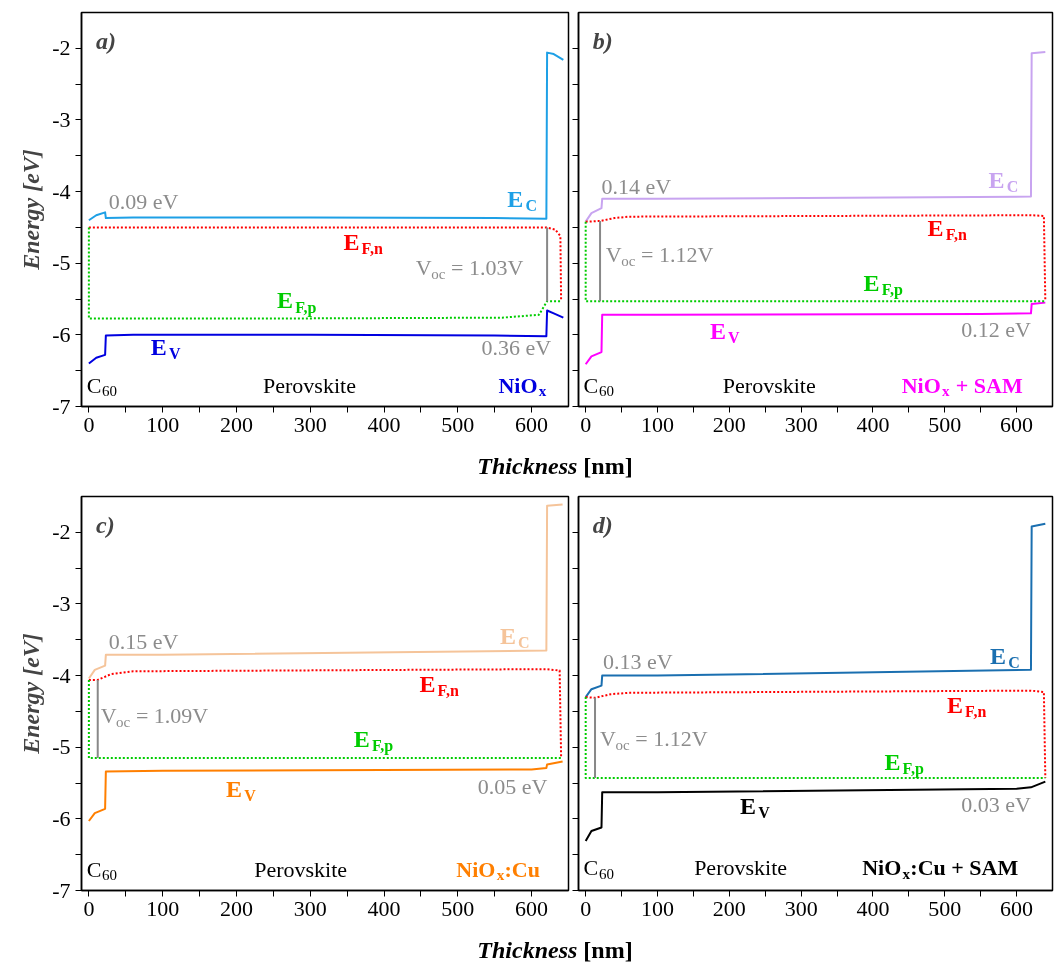 The image size is (1064, 976). Describe the element at coordinates (996, 805) in the screenshot. I see `annotation: 0.03 eV` at that location.